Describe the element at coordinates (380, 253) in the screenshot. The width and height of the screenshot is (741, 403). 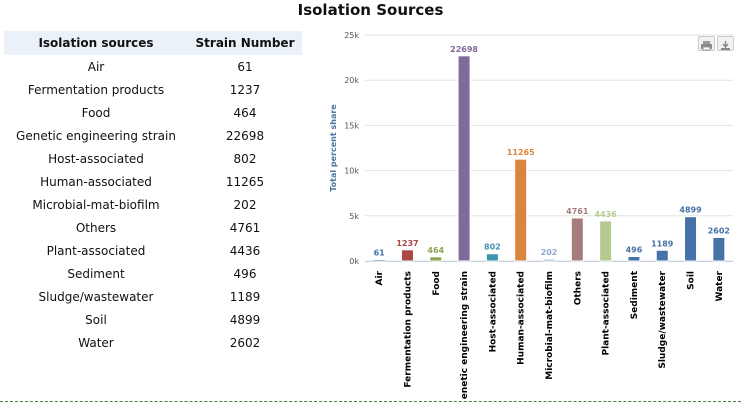
I see `bar-value-label: 61` at that location.